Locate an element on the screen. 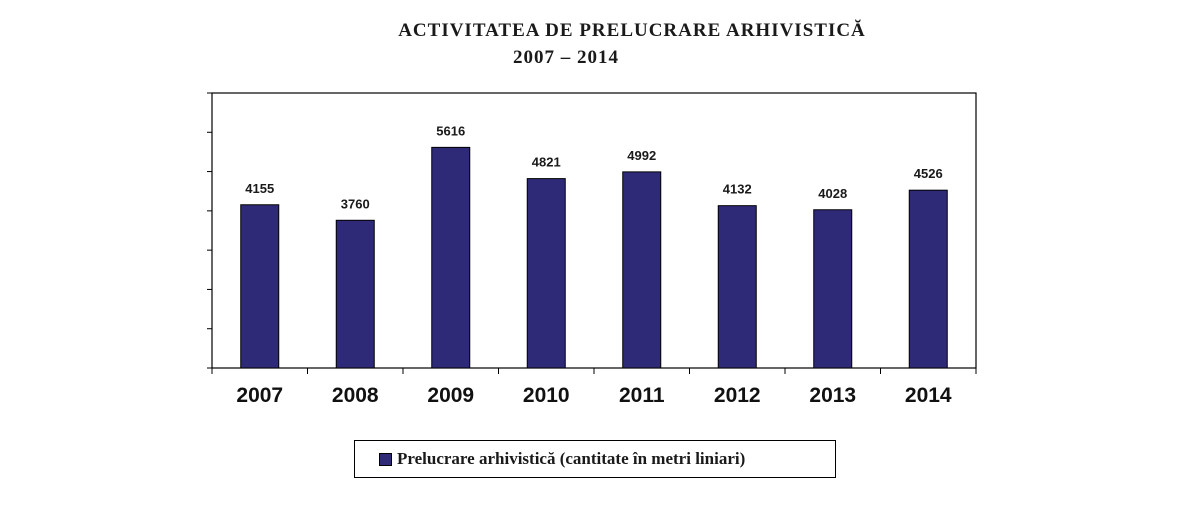 The height and width of the screenshot is (524, 1182). x-label-2009: 2009 is located at coordinates (450, 395).